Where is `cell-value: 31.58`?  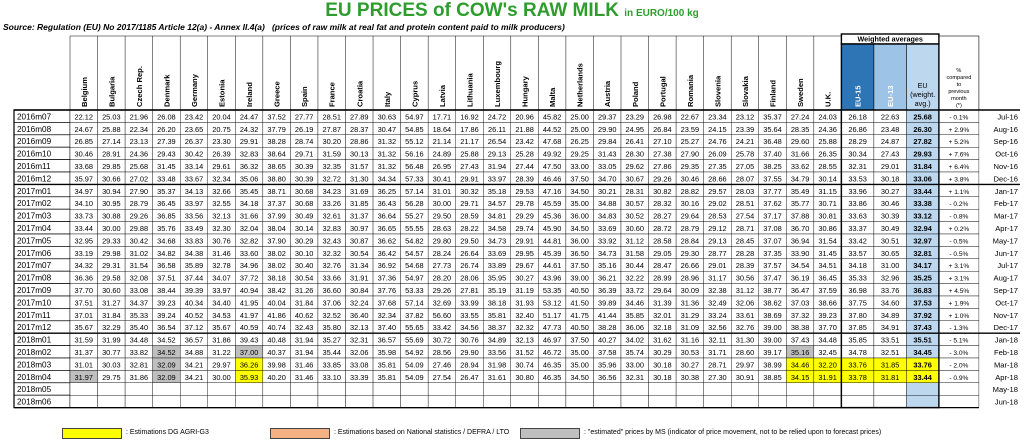
cell-value: 31.58 is located at coordinates (635, 253).